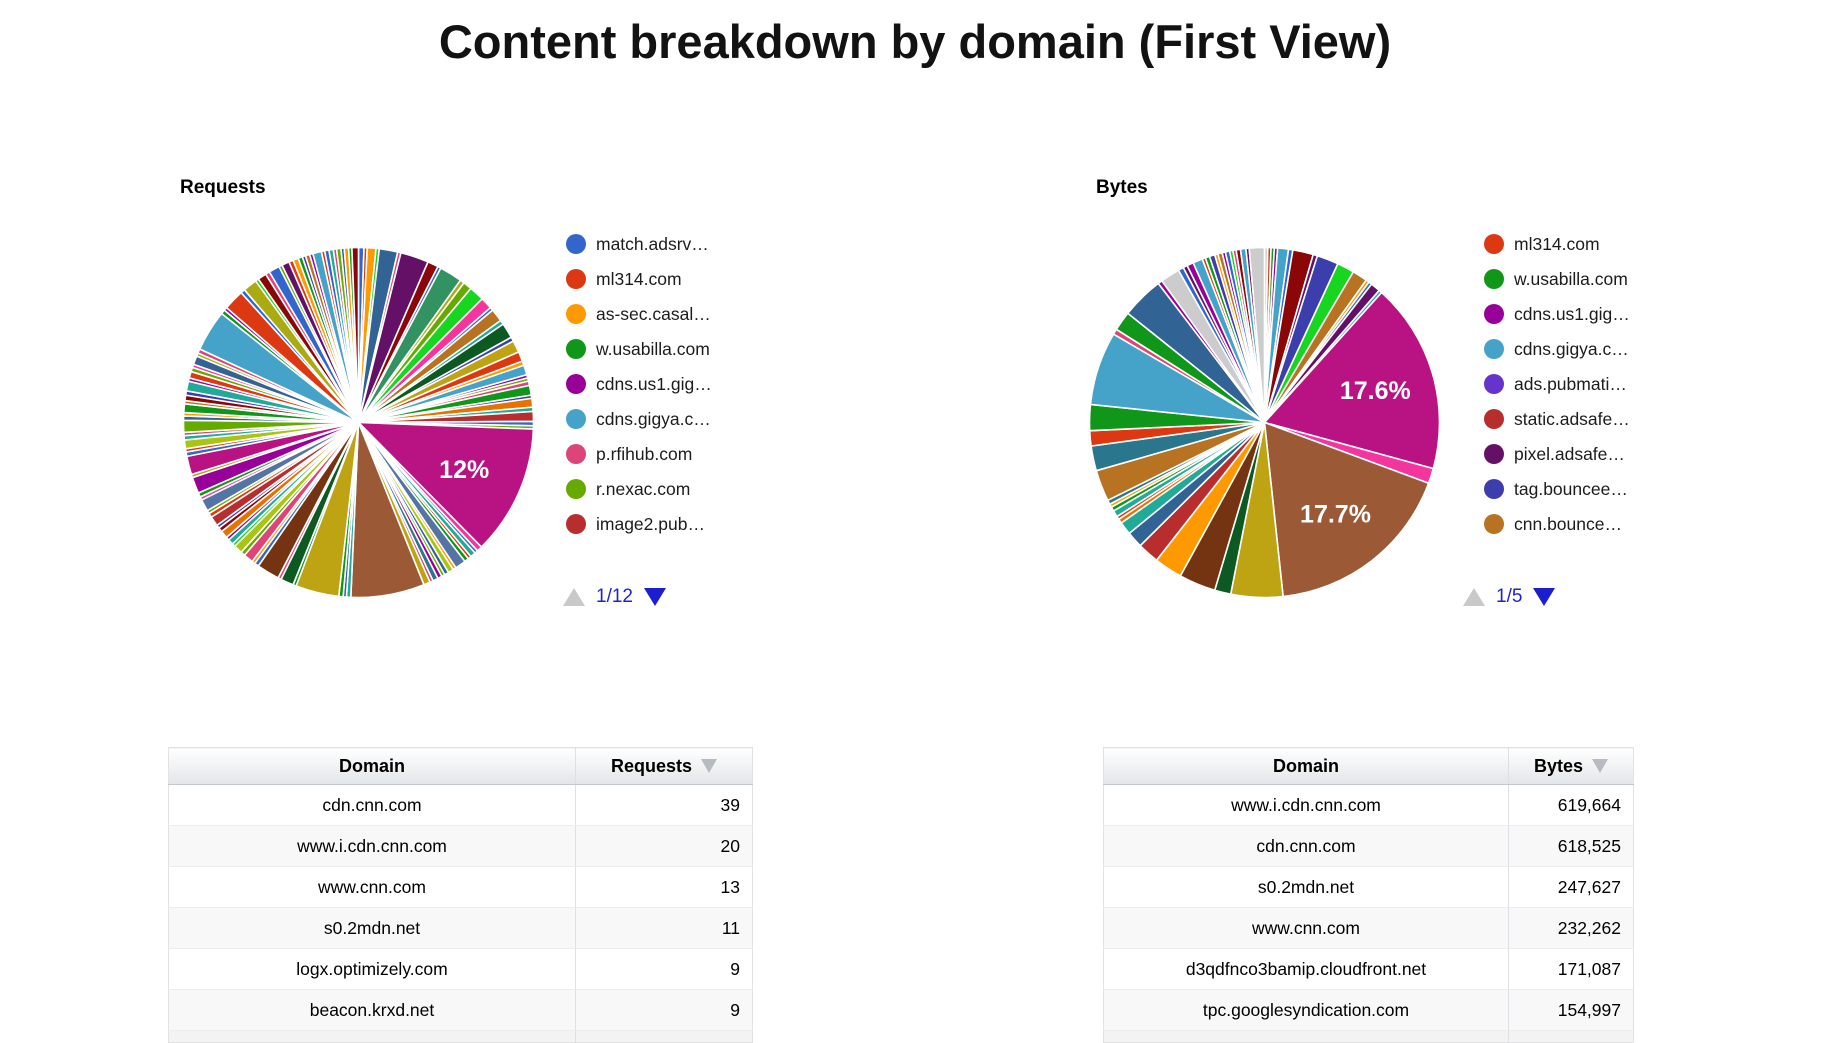 This screenshot has width=1830, height=1043. Describe the element at coordinates (1571, 969) in the screenshot. I see `value-cell: 171,087` at that location.